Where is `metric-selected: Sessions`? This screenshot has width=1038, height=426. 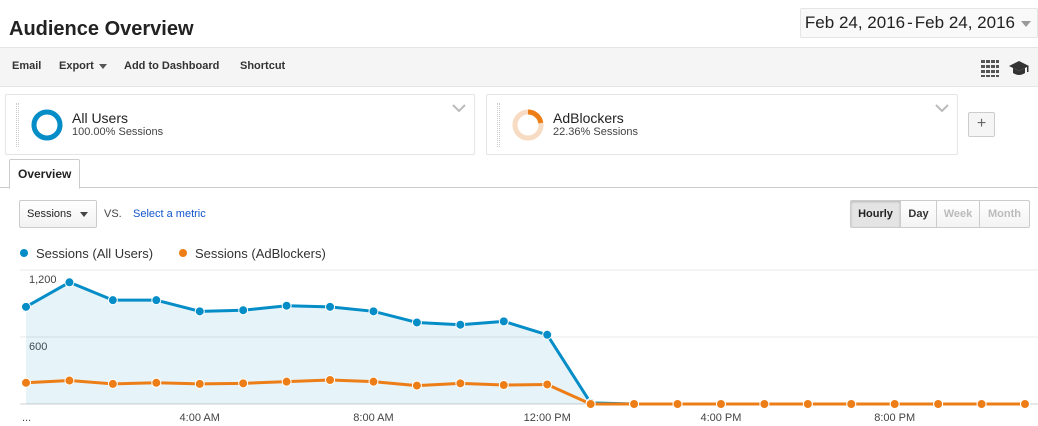
metric-selected: Sessions is located at coordinates (49, 214).